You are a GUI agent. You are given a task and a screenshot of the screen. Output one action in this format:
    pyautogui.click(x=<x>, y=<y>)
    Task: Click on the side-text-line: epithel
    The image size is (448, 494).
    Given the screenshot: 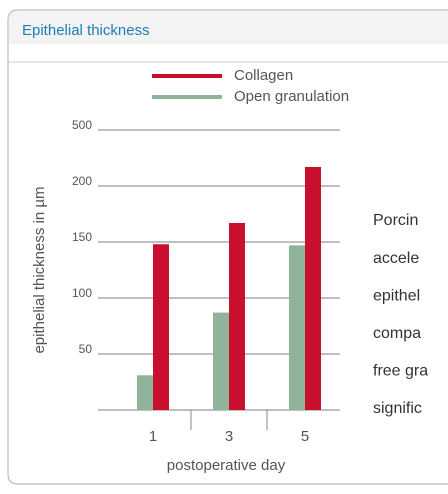 What is the action you would take?
    pyautogui.click(x=396, y=295)
    